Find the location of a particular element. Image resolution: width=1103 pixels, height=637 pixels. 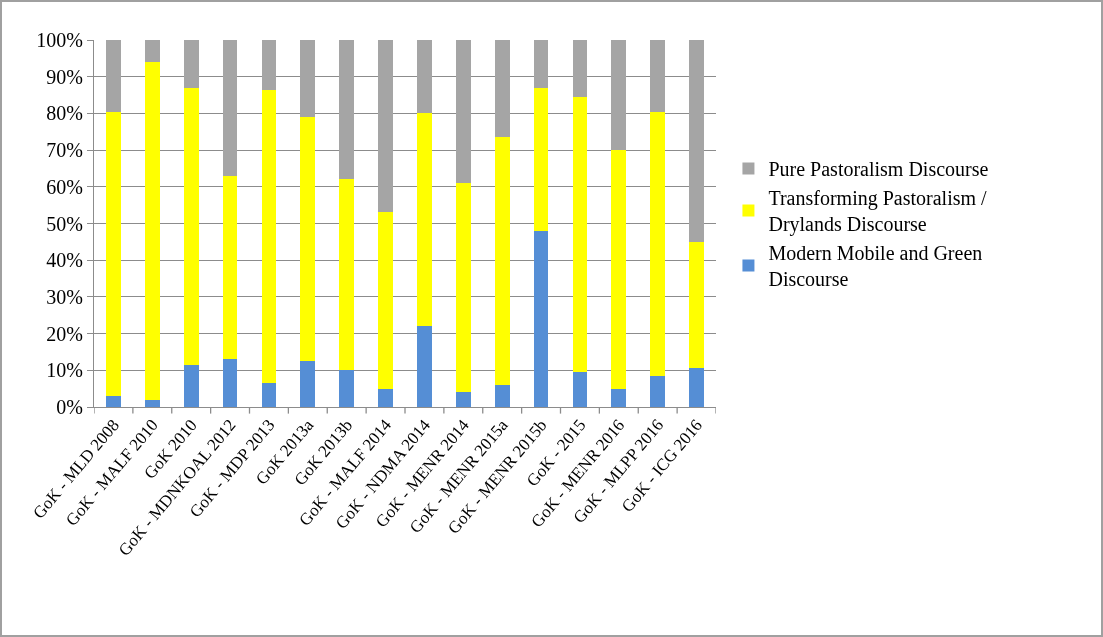

legend-label: Pure Pastoralism Discourse is located at coordinates (878, 169).